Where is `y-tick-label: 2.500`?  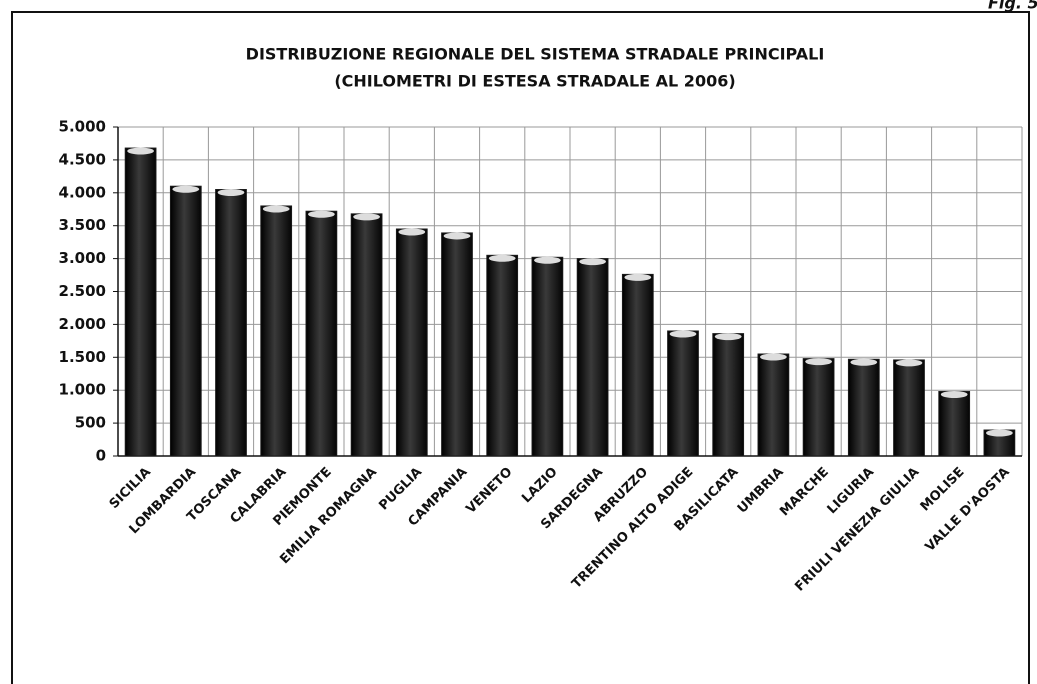
y-tick-label: 2.500 is located at coordinates (82, 291).